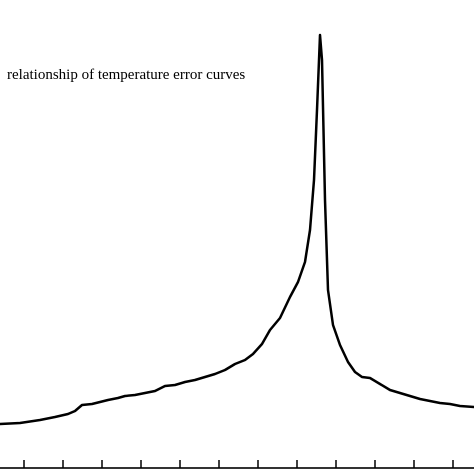  I want to click on curve-annotation: relationship of temperature error curves, so click(126, 75).